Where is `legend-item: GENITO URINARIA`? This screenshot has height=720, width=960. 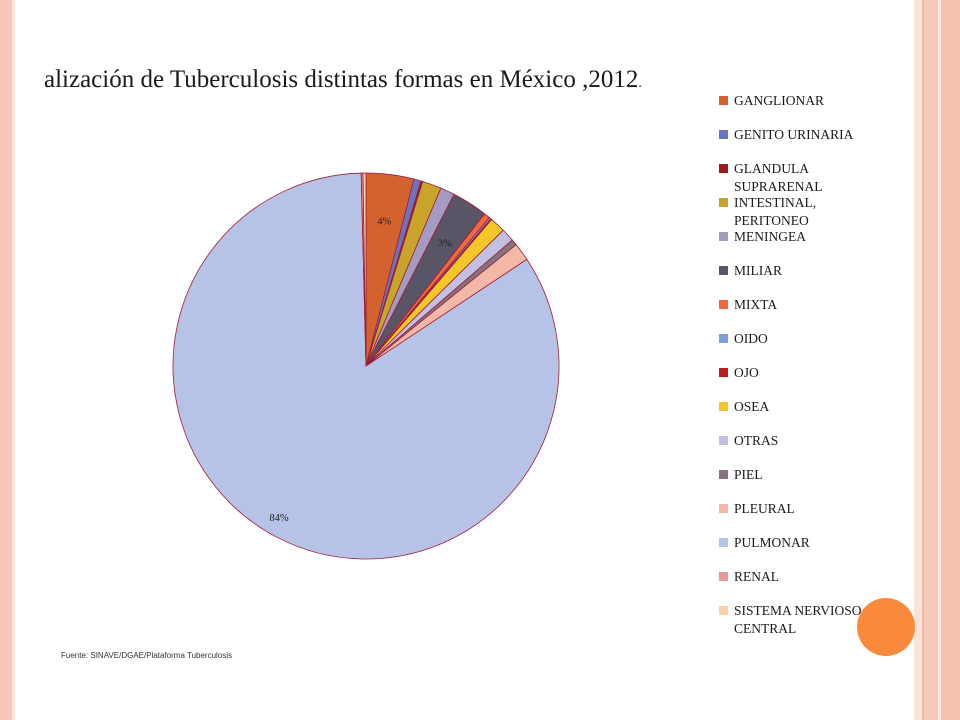
legend-item: GENITO URINARIA is located at coordinates (801, 135).